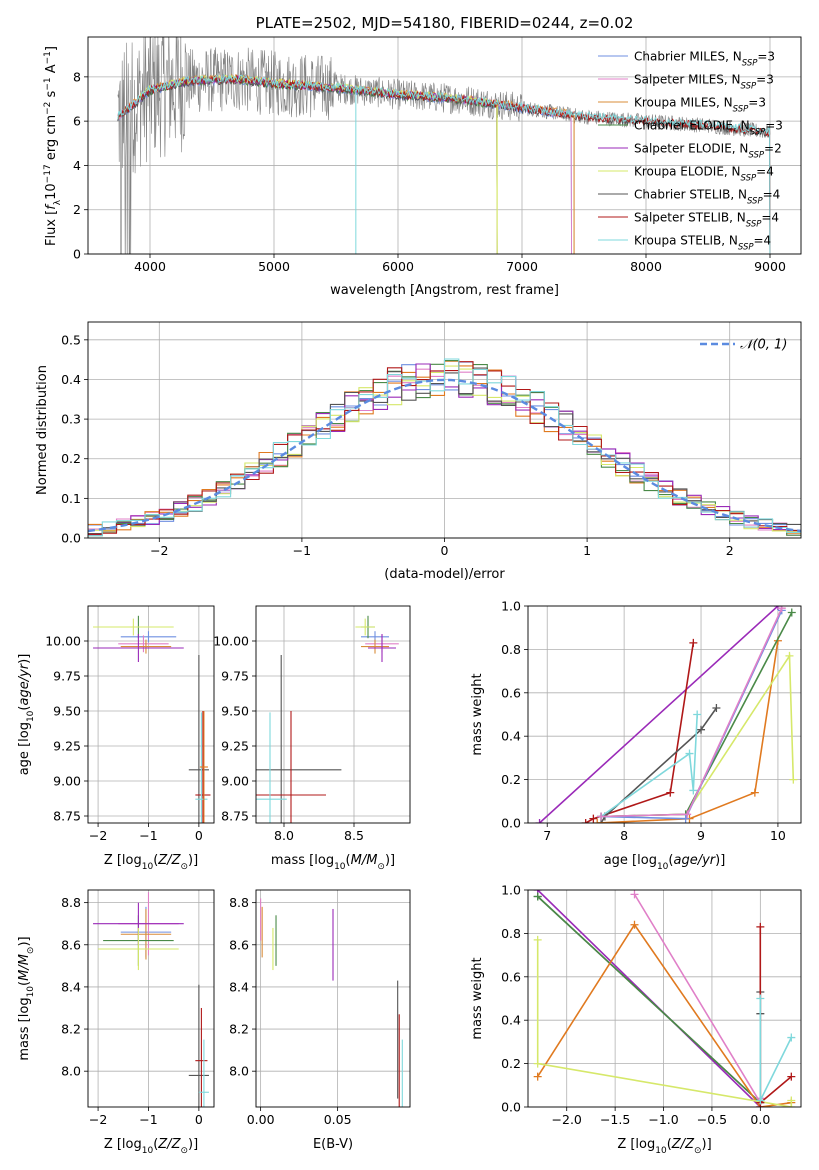  I want to click on y-tick-label: 0.1, so click(71, 498).